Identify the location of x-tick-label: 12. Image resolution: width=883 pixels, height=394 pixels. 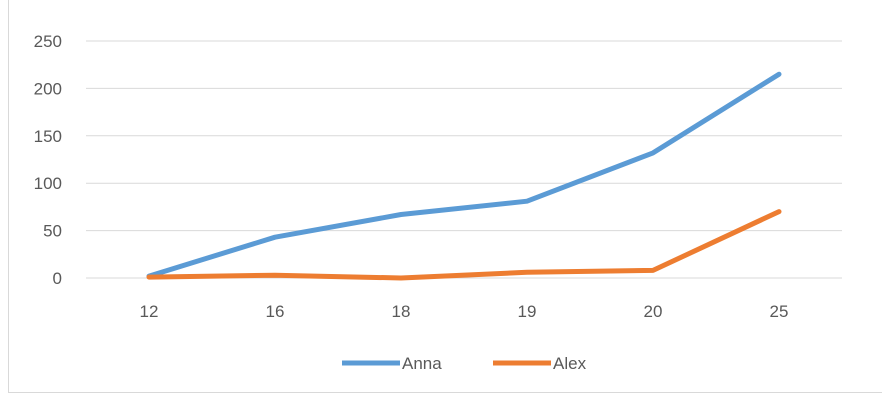
(149, 311).